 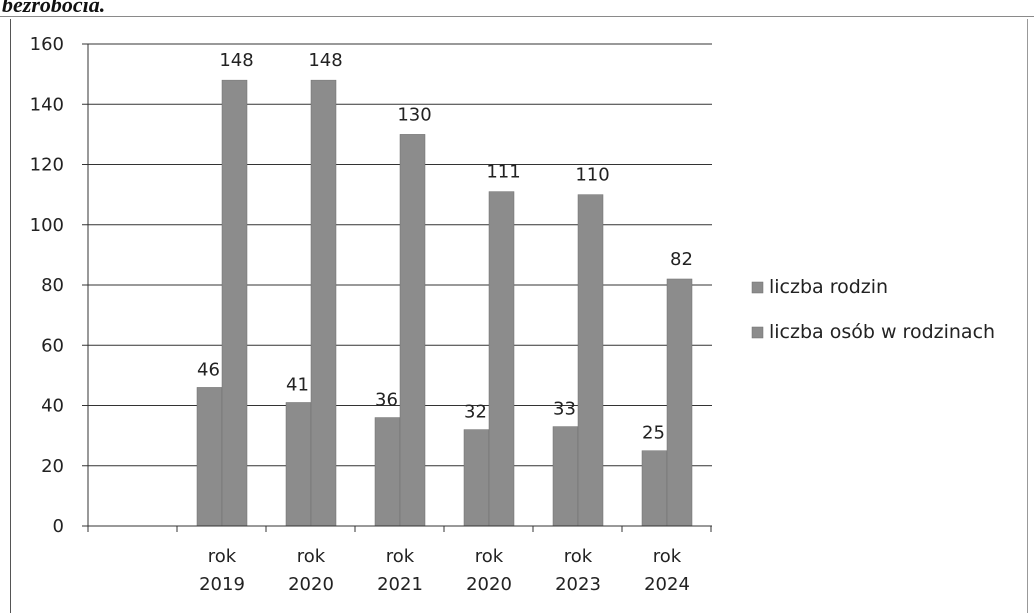 What do you see at coordinates (400, 584) in the screenshot?
I see `x-tick-label-line: 2021` at bounding box center [400, 584].